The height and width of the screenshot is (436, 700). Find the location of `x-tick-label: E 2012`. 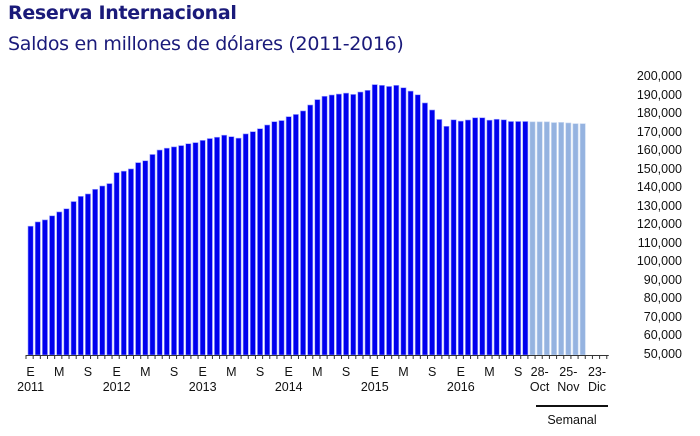

x-tick-label: E 2012 is located at coordinates (116, 379).